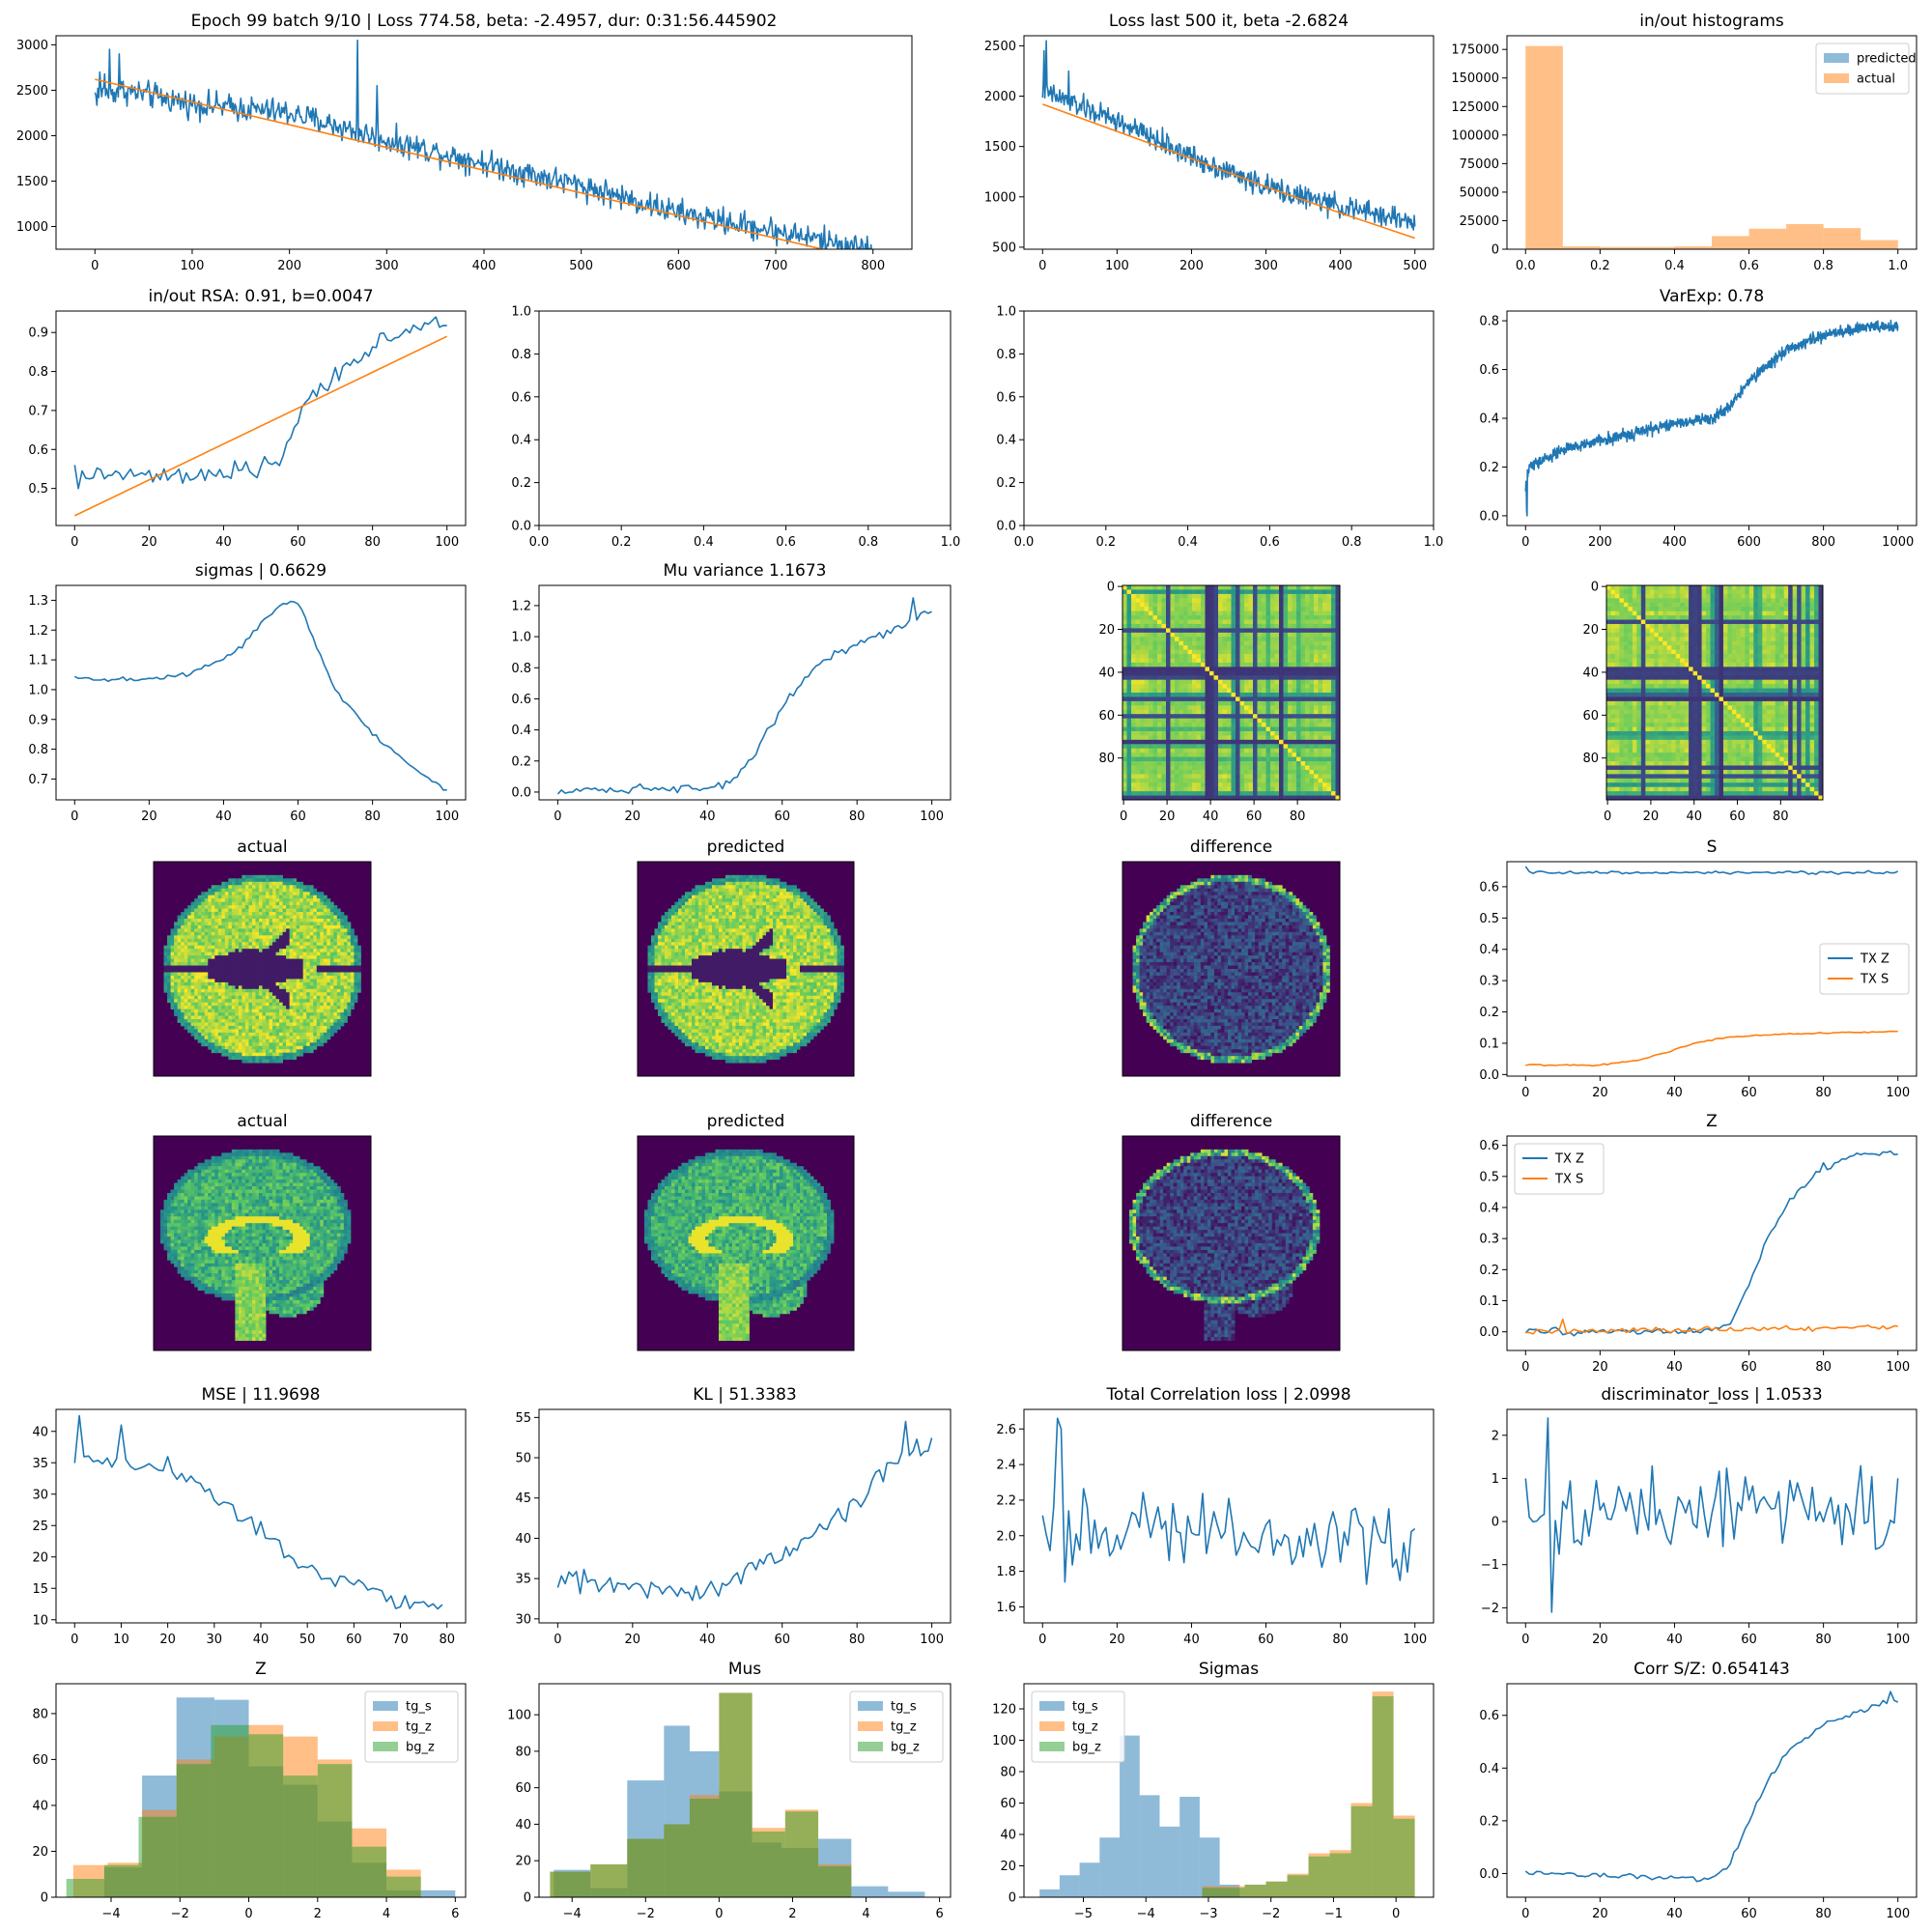 Image resolution: width=1932 pixels, height=1932 pixels. What do you see at coordinates (521, 731) in the screenshot?
I see `y-tick-label: 0.4` at bounding box center [521, 731].